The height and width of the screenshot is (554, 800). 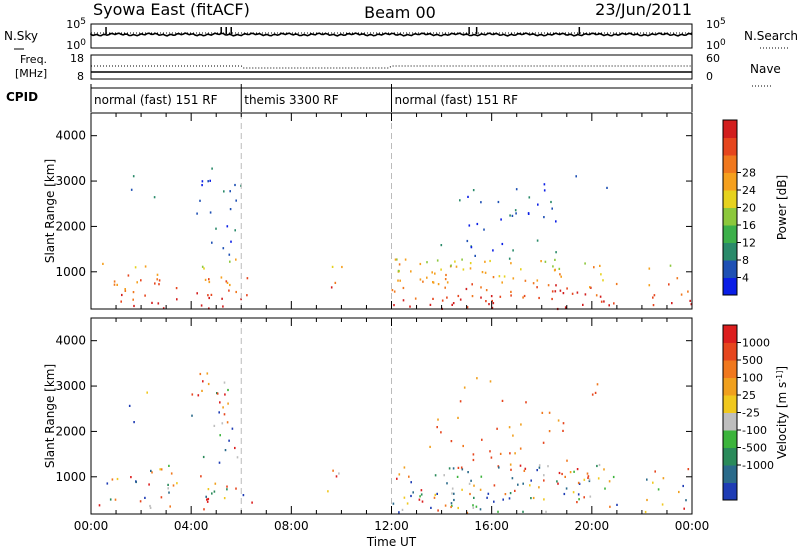 I want to click on freq-label: Freq., so click(x=33, y=59).